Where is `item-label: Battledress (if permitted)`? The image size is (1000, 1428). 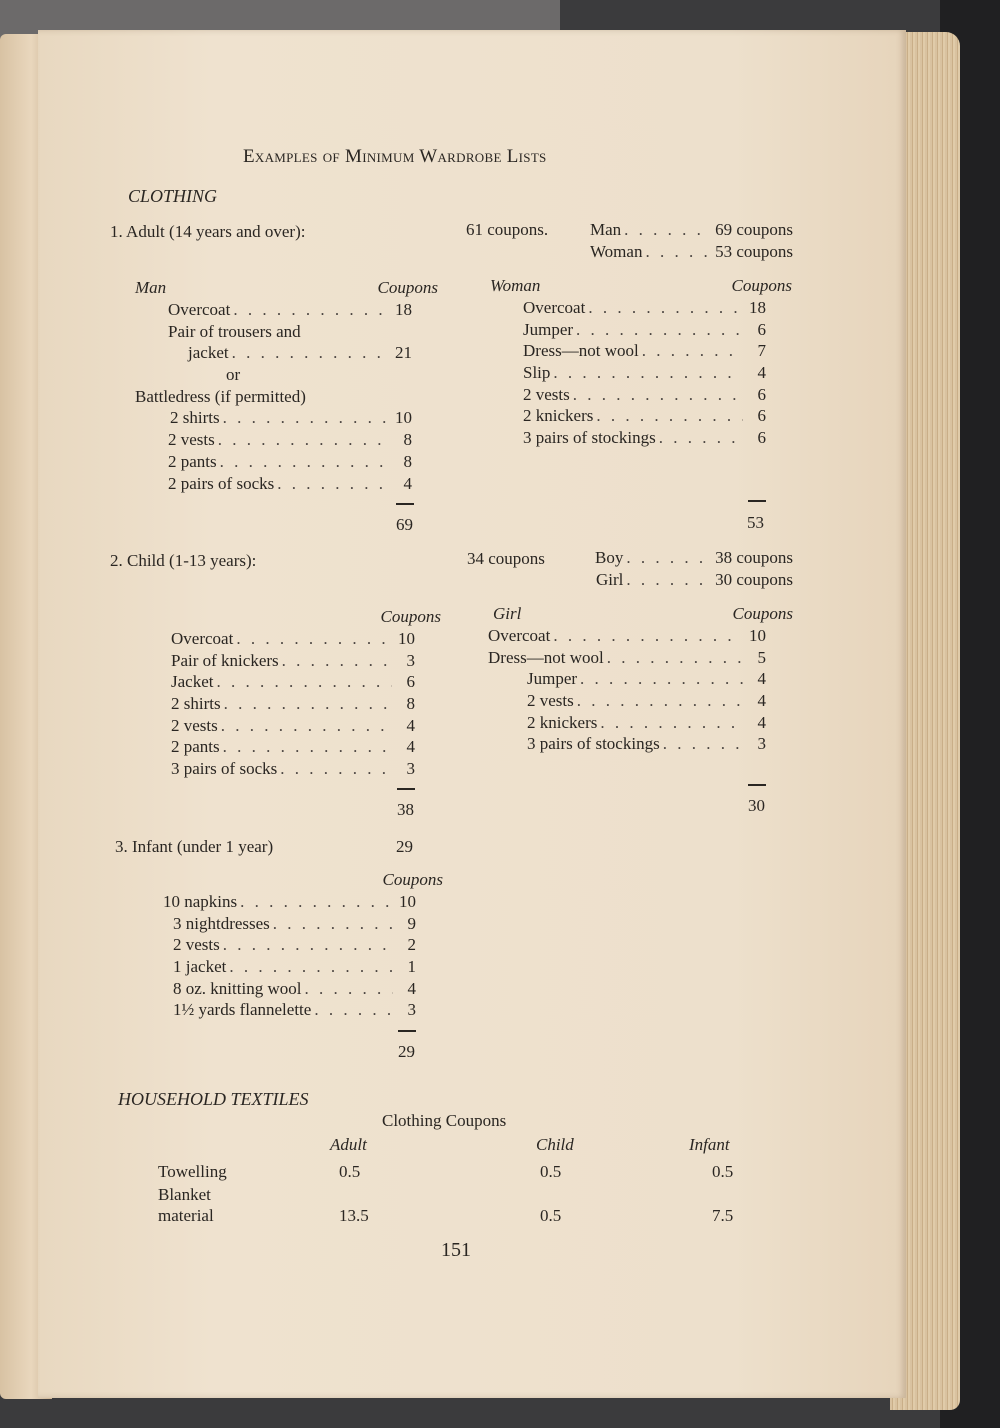 item-label: Battledress (if permitted) is located at coordinates (220, 396).